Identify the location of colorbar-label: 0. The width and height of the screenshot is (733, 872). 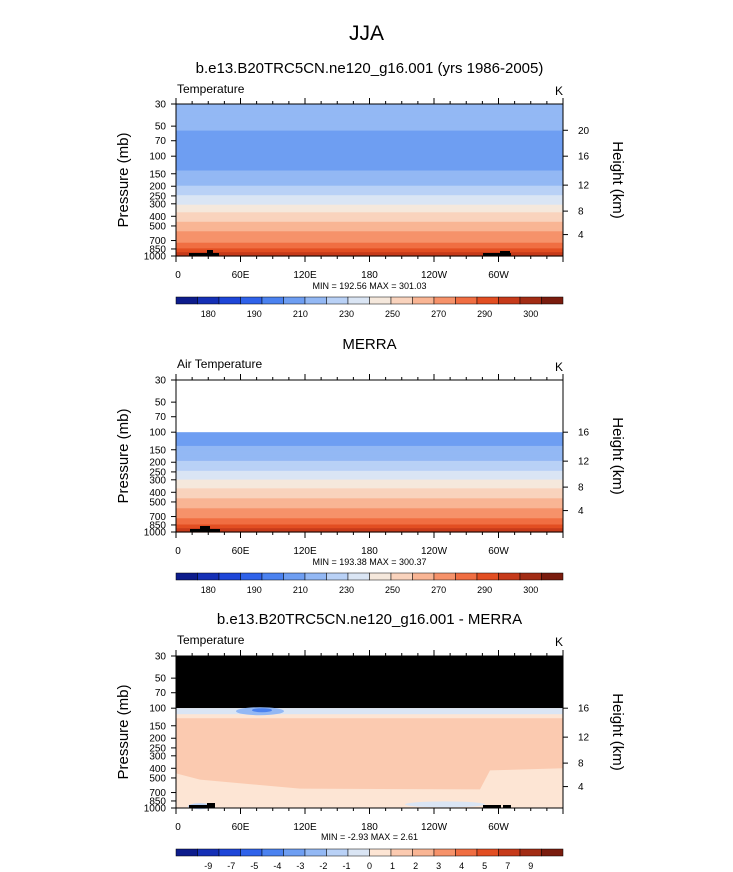
(369, 866).